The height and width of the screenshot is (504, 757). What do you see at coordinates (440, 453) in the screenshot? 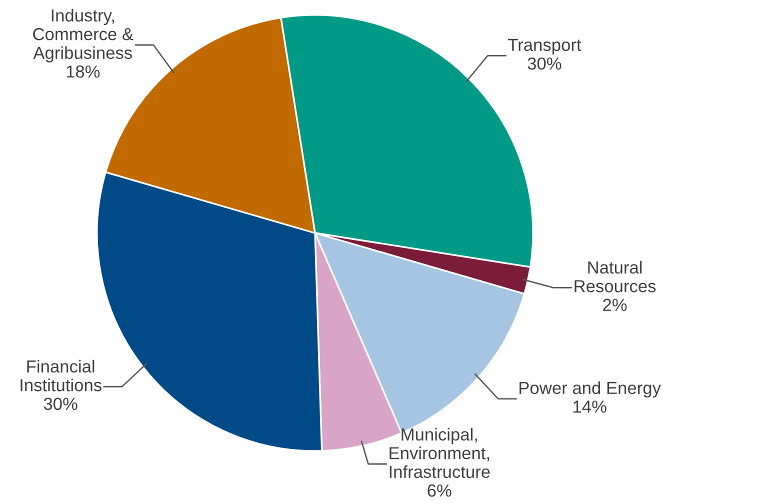
I see `slice-label: Municipal, Environment, Infrastructure` at bounding box center [440, 453].